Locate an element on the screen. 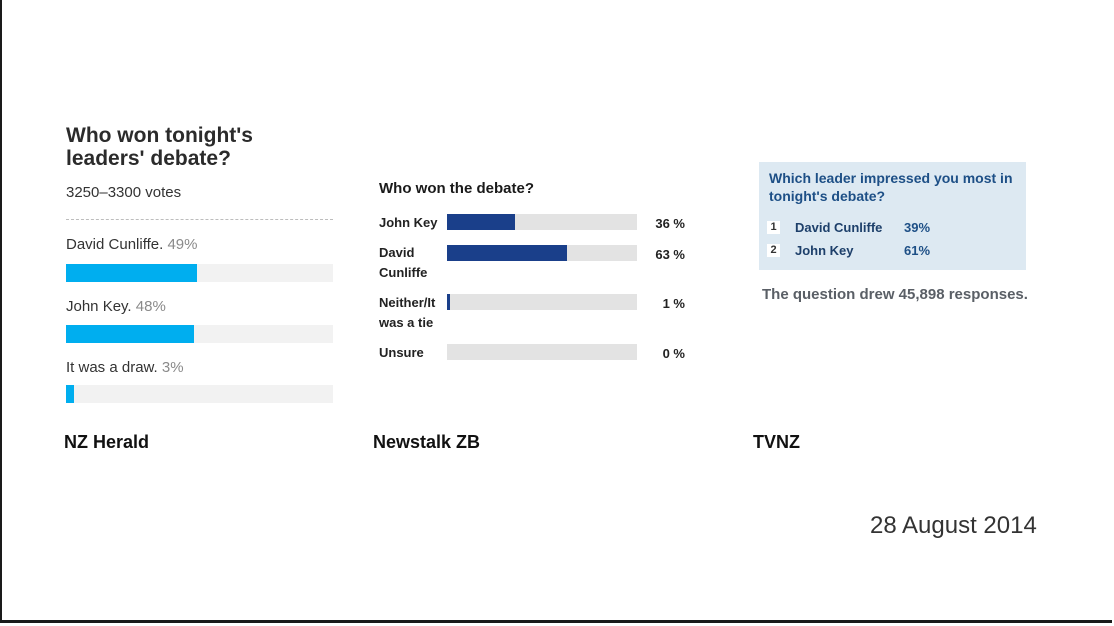 The image size is (1114, 626). herald-bar-draw is located at coordinates (70, 394).